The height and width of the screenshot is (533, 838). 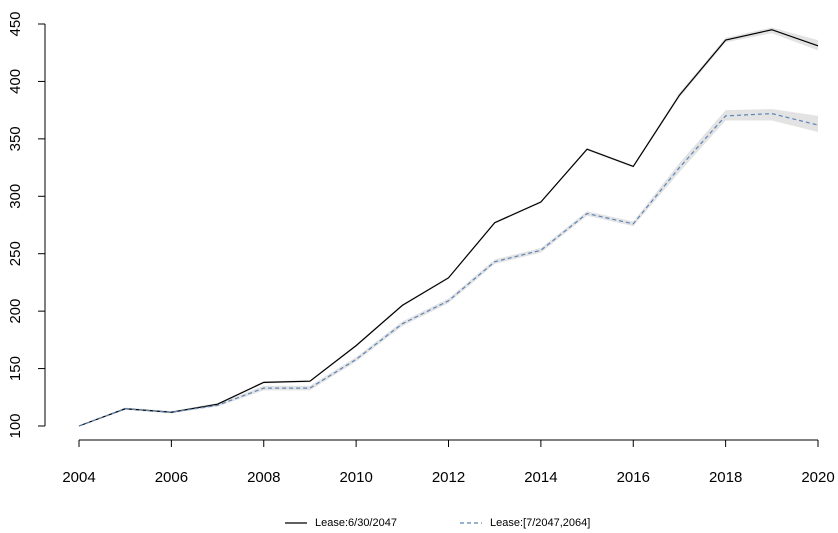 What do you see at coordinates (817, 477) in the screenshot?
I see `x-tick-label: 2020` at bounding box center [817, 477].